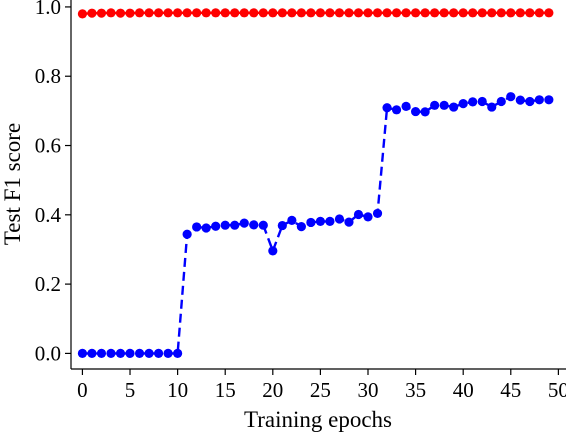  I want to click on x-tick-label: 25, so click(320, 390).